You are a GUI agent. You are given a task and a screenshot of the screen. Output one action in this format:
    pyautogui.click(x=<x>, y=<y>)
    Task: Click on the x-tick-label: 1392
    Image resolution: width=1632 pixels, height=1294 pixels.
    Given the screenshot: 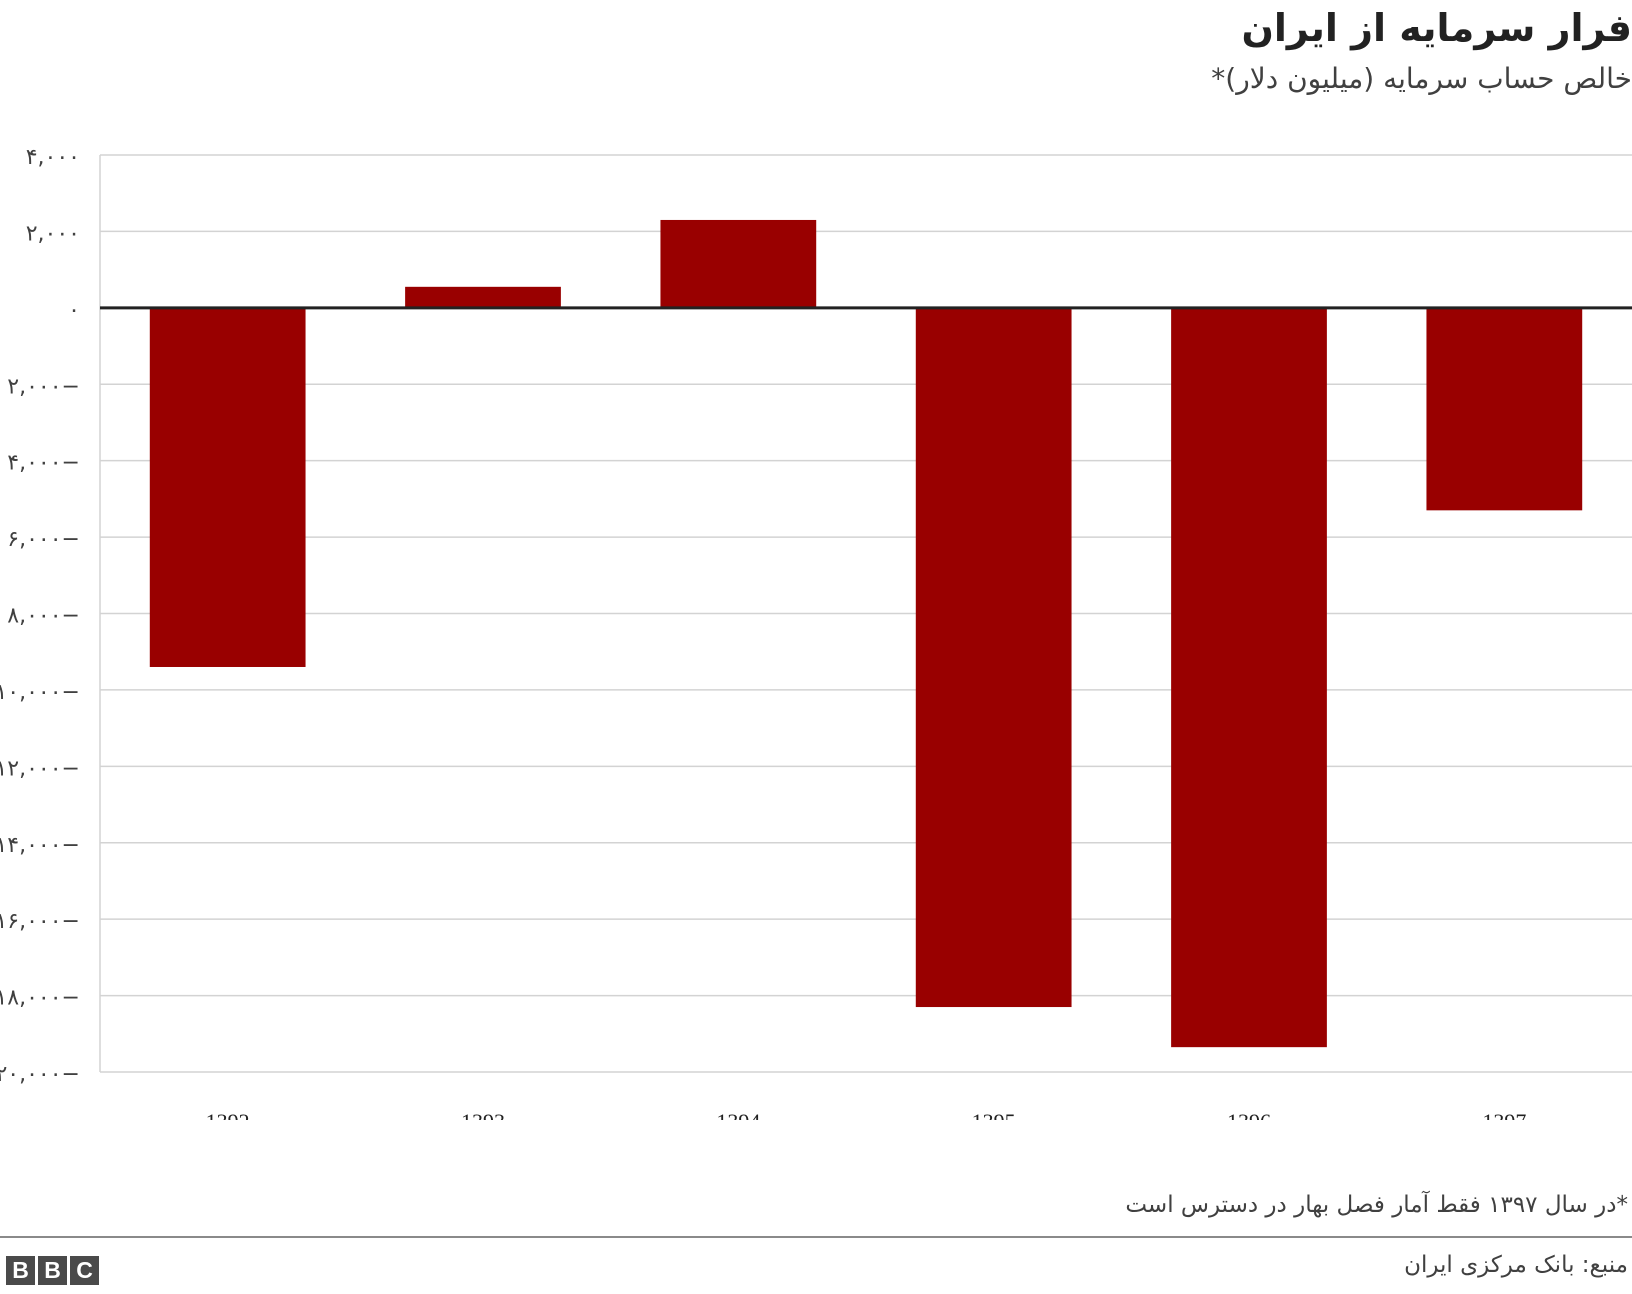 What is the action you would take?
    pyautogui.click(x=228, y=1114)
    